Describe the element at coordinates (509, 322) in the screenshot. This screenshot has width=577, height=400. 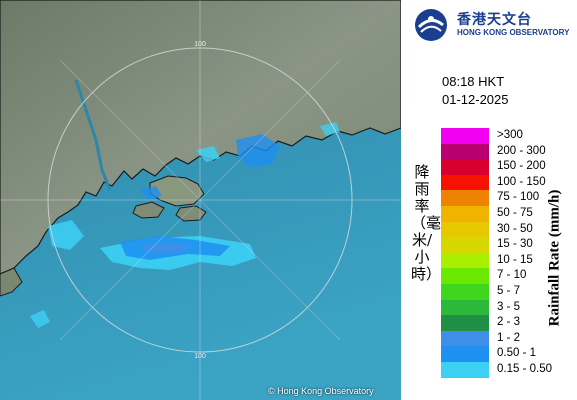
I see `legend-label: 2 - 3` at that location.